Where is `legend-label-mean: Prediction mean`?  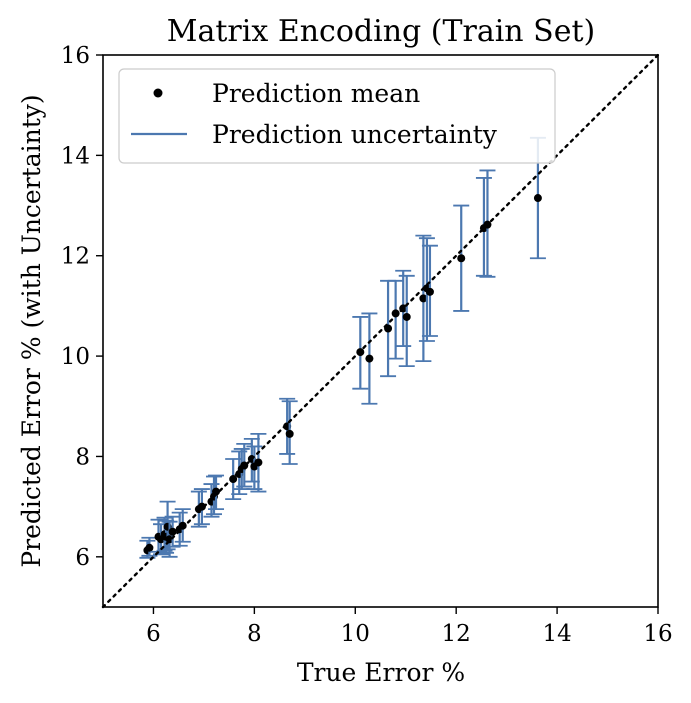 legend-label-mean: Prediction mean is located at coordinates (316, 93).